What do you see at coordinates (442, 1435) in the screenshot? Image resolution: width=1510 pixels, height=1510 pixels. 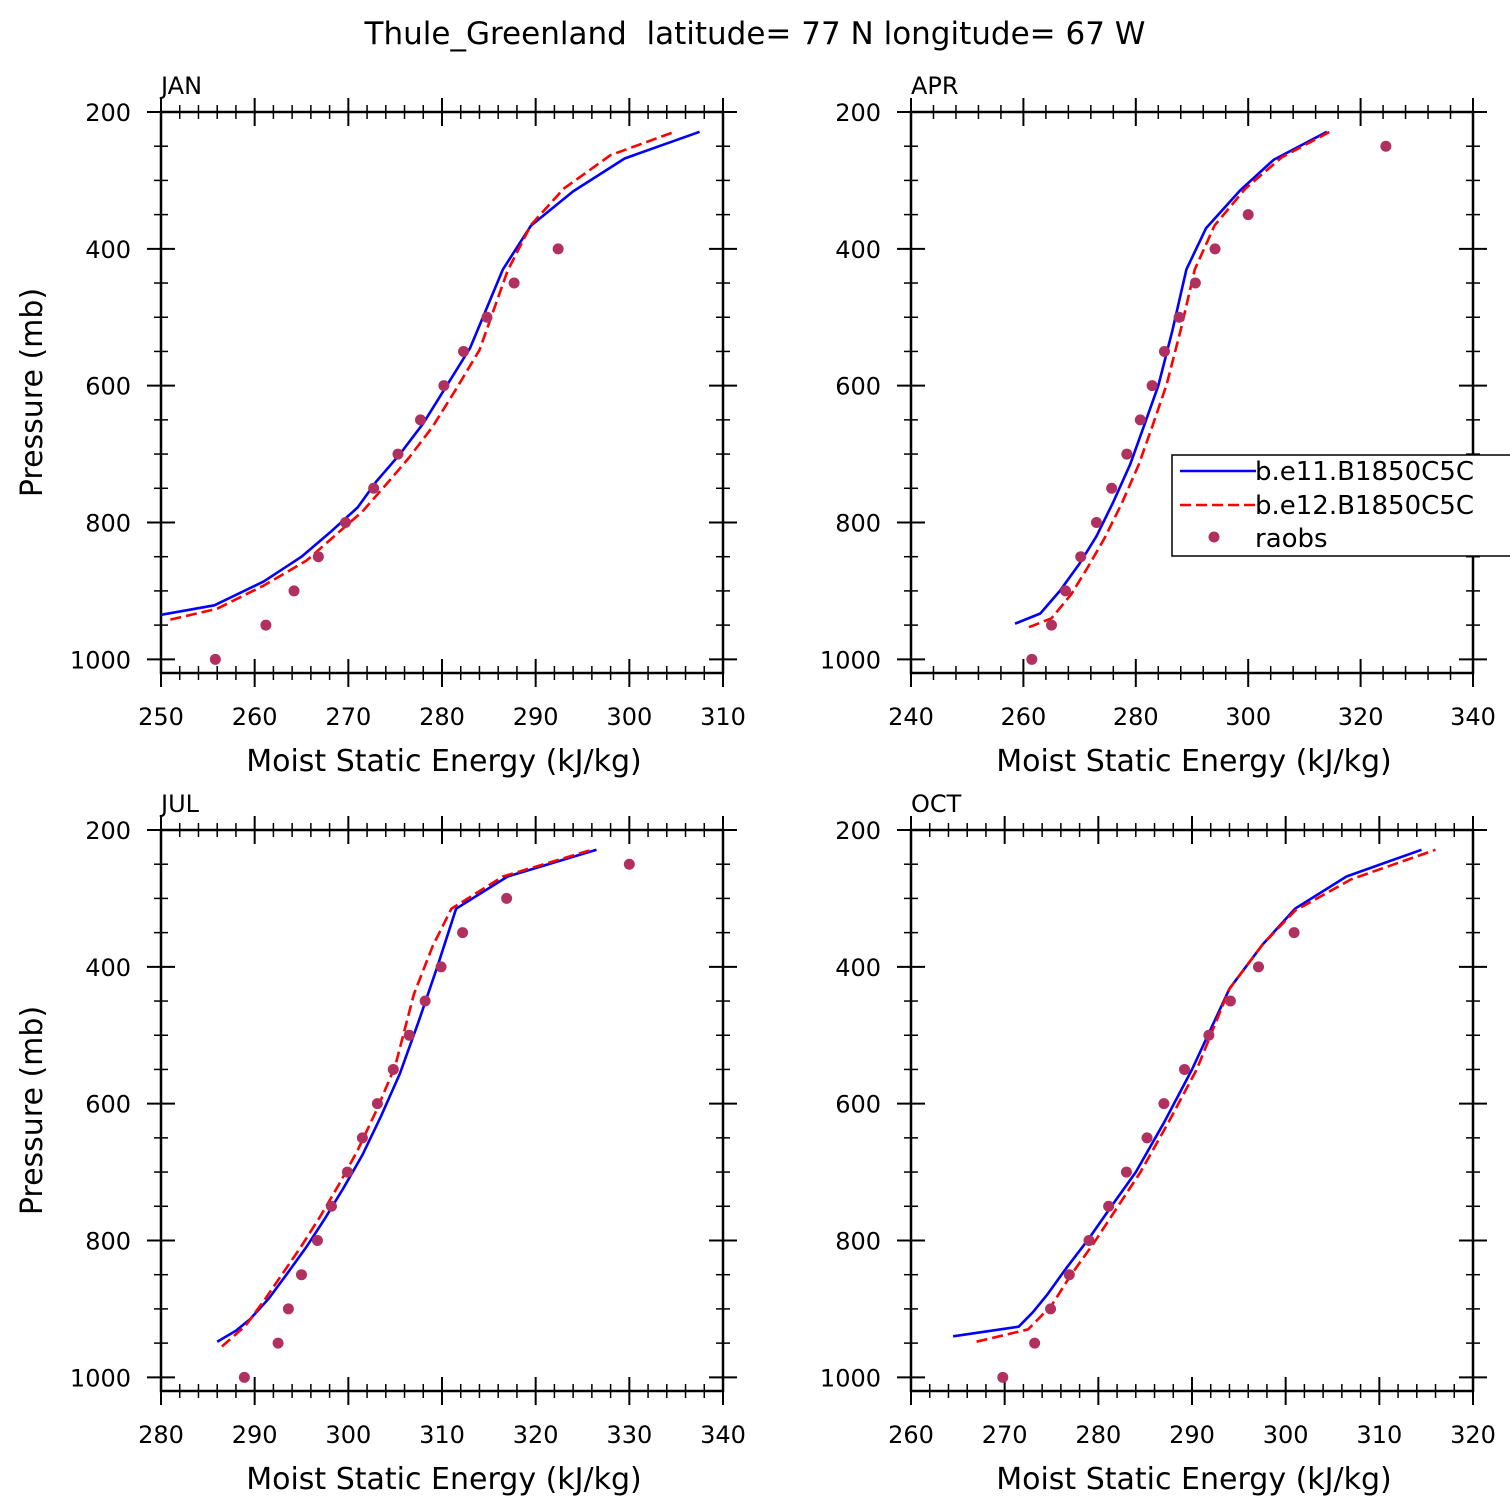 I see `x-tick-label-jul: 310` at bounding box center [442, 1435].